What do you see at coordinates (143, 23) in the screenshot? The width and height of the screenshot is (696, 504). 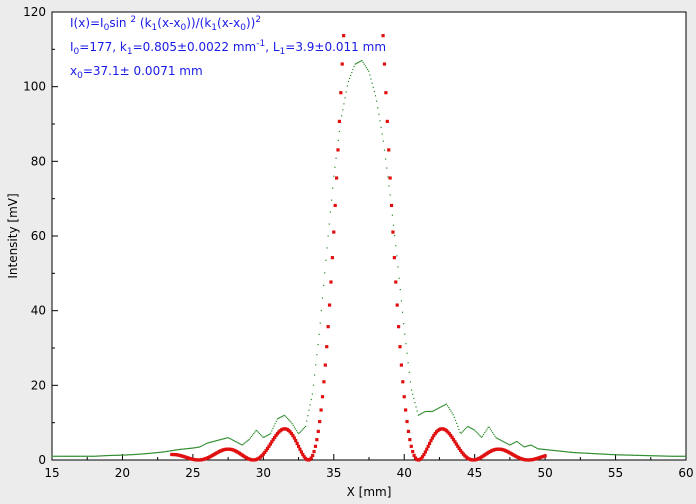 I see `annotation-text: (k` at bounding box center [143, 23].